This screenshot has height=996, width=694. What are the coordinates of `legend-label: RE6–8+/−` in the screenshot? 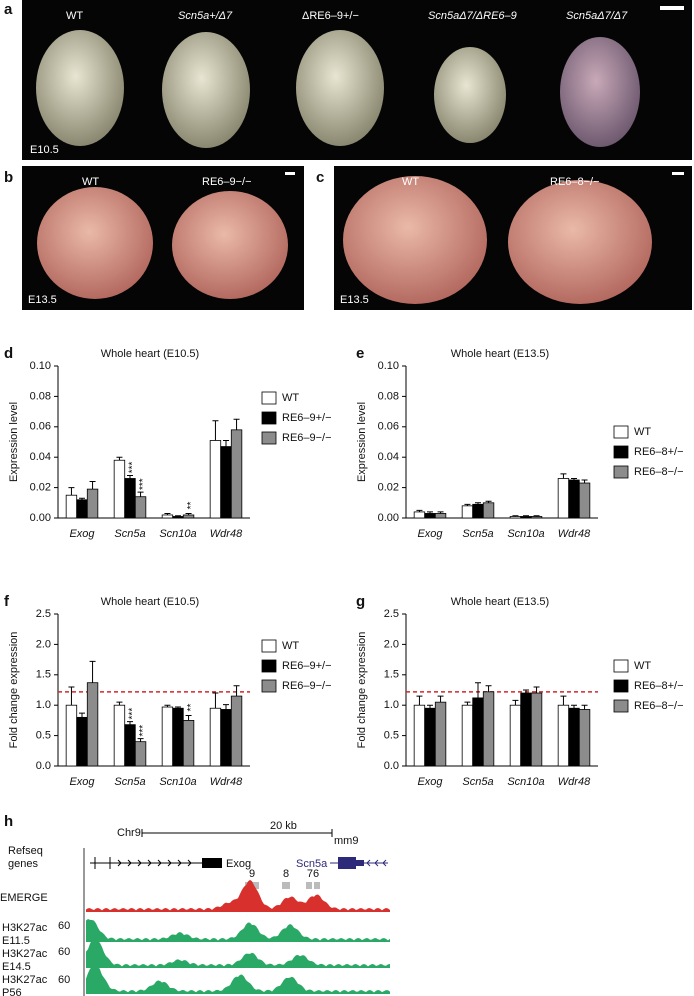 It's located at (659, 452).